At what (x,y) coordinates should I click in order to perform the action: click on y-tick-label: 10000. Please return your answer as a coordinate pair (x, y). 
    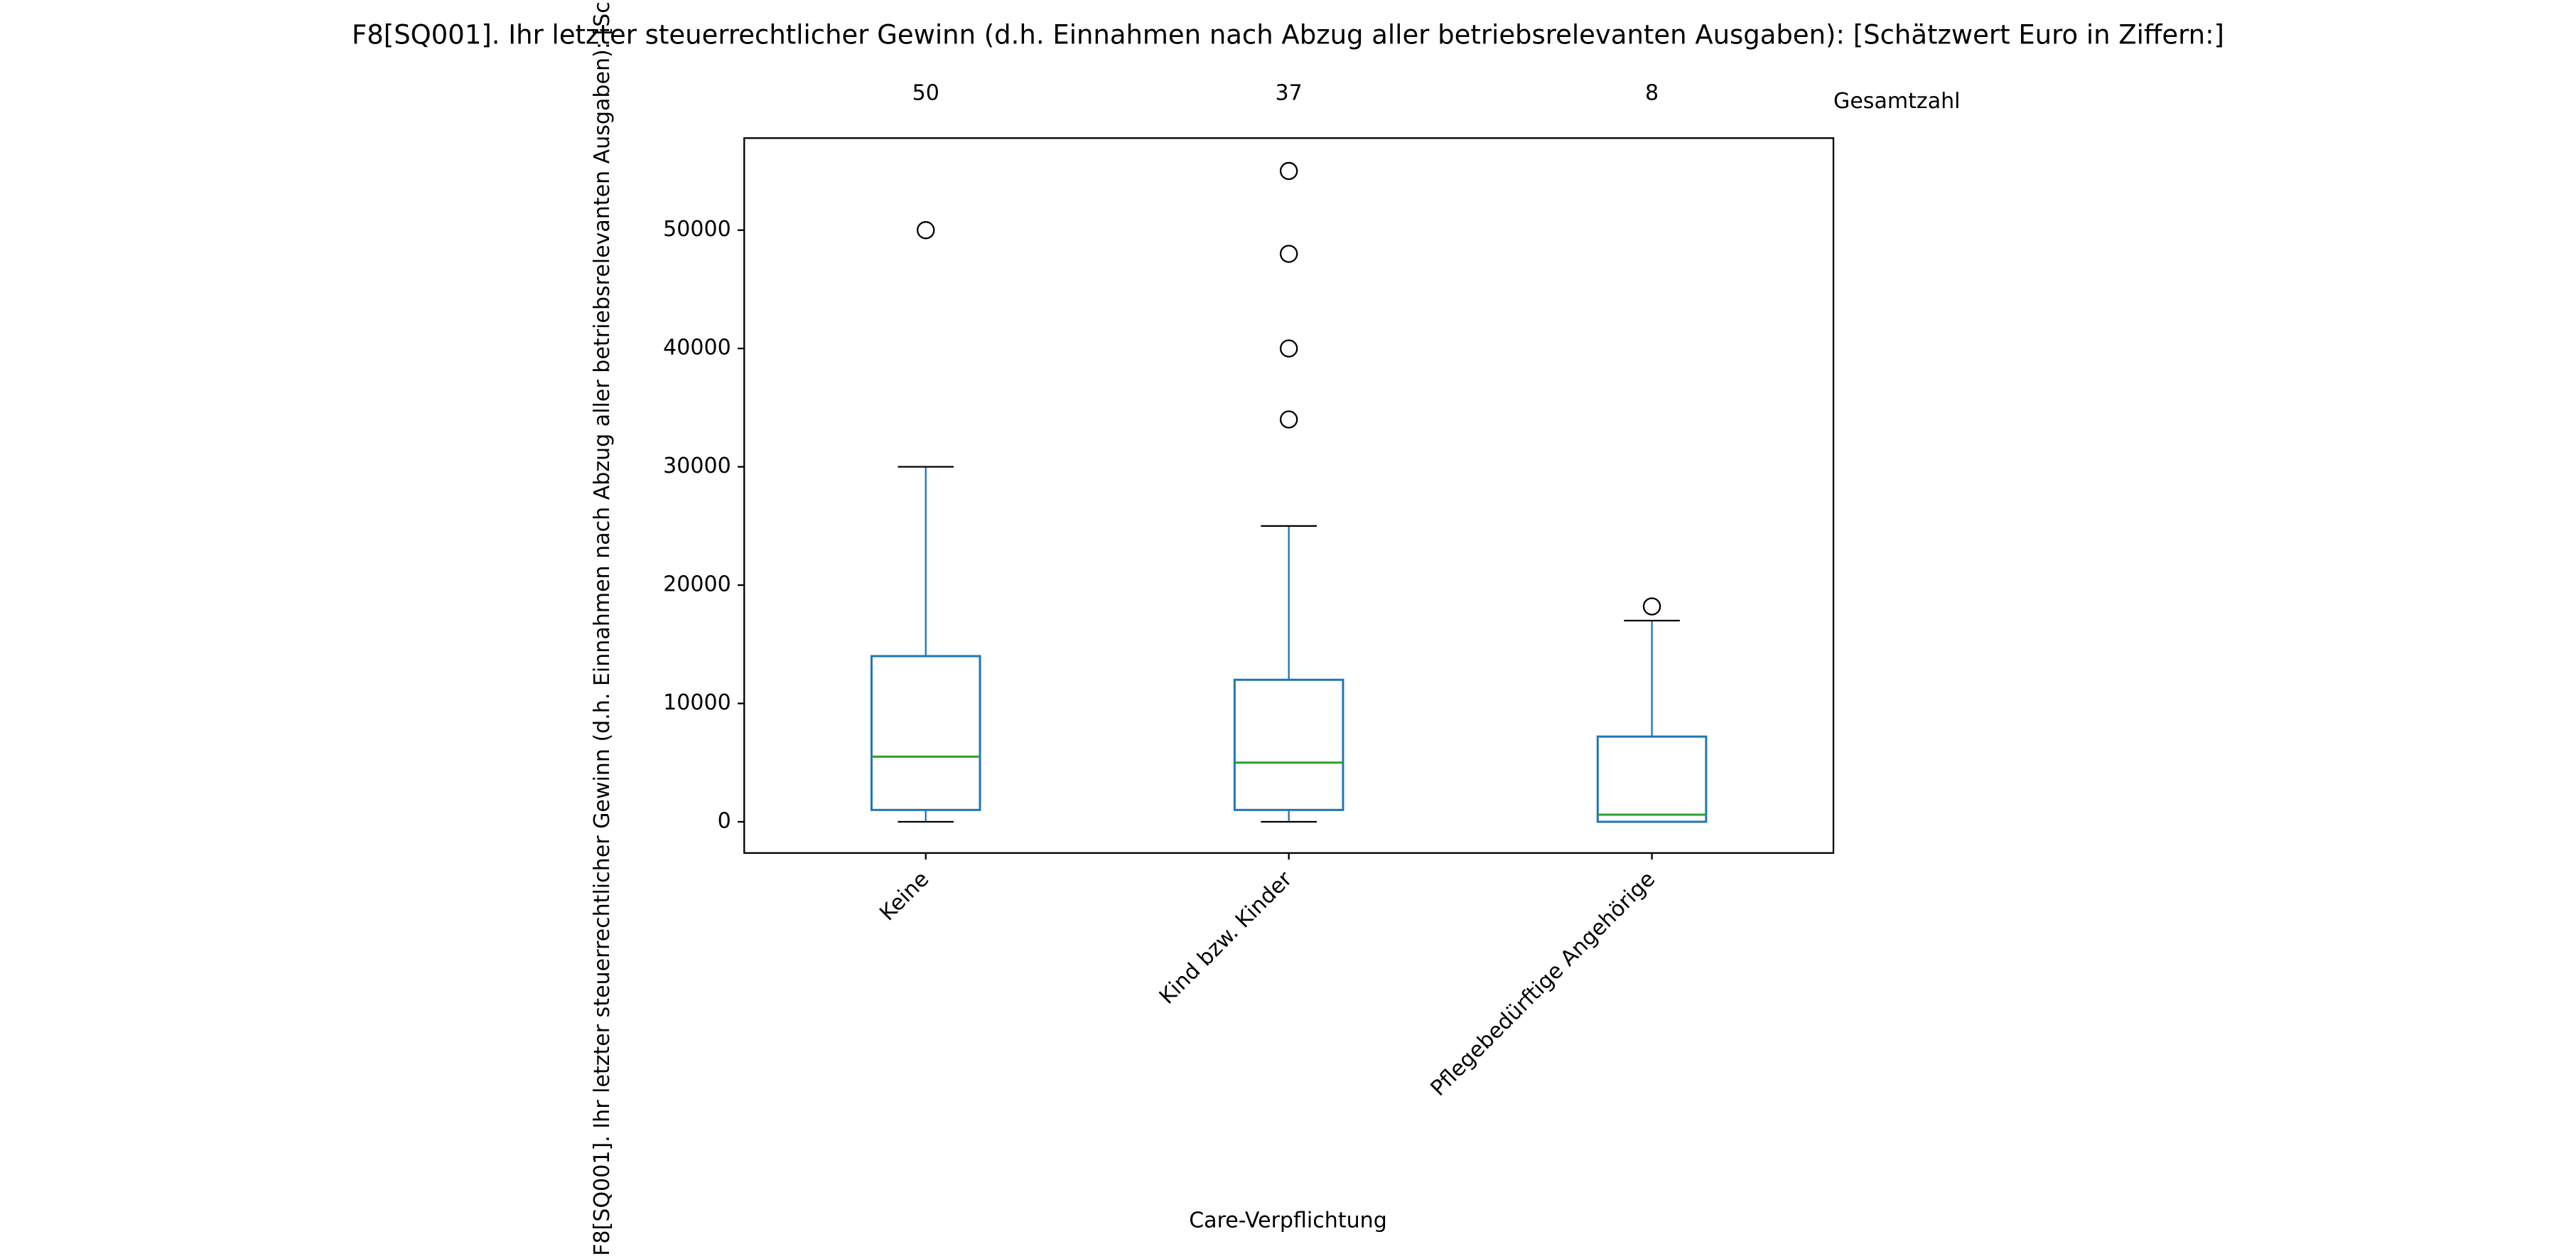
    Looking at the image, I should click on (697, 702).